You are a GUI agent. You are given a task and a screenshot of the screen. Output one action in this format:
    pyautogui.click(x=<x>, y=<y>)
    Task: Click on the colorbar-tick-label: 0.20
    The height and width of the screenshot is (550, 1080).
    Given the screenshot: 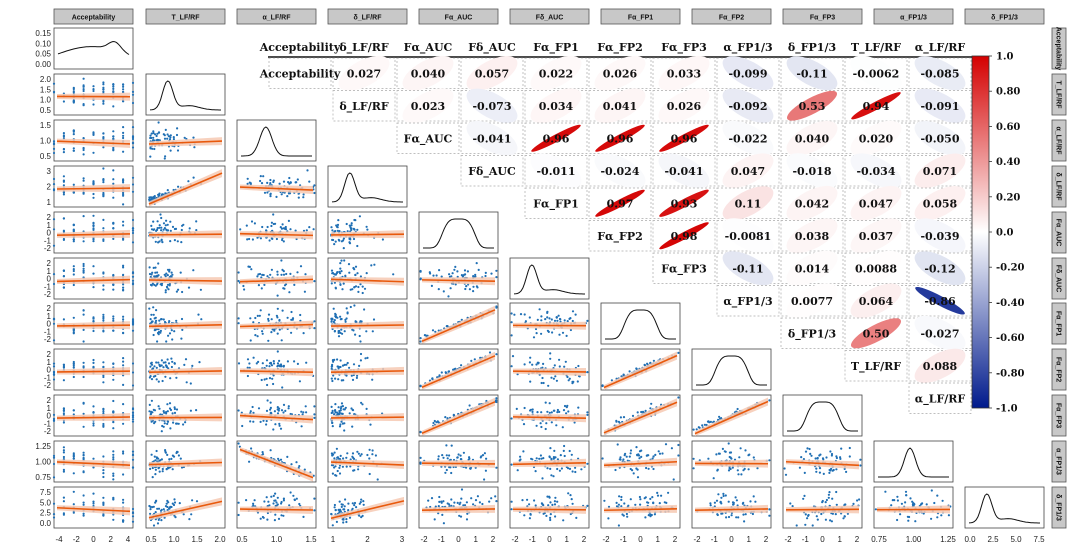 What is the action you would take?
    pyautogui.click(x=1008, y=197)
    